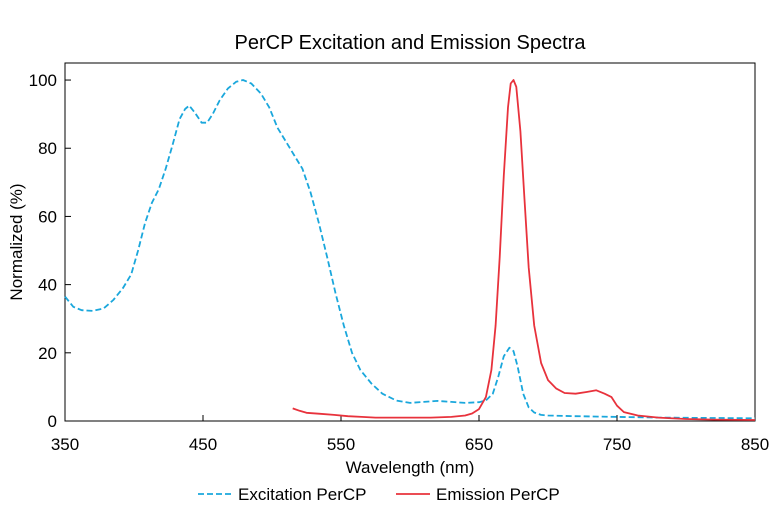 The width and height of the screenshot is (782, 516). What do you see at coordinates (52, 421) in the screenshot?
I see `y-tick-label: 0` at bounding box center [52, 421].